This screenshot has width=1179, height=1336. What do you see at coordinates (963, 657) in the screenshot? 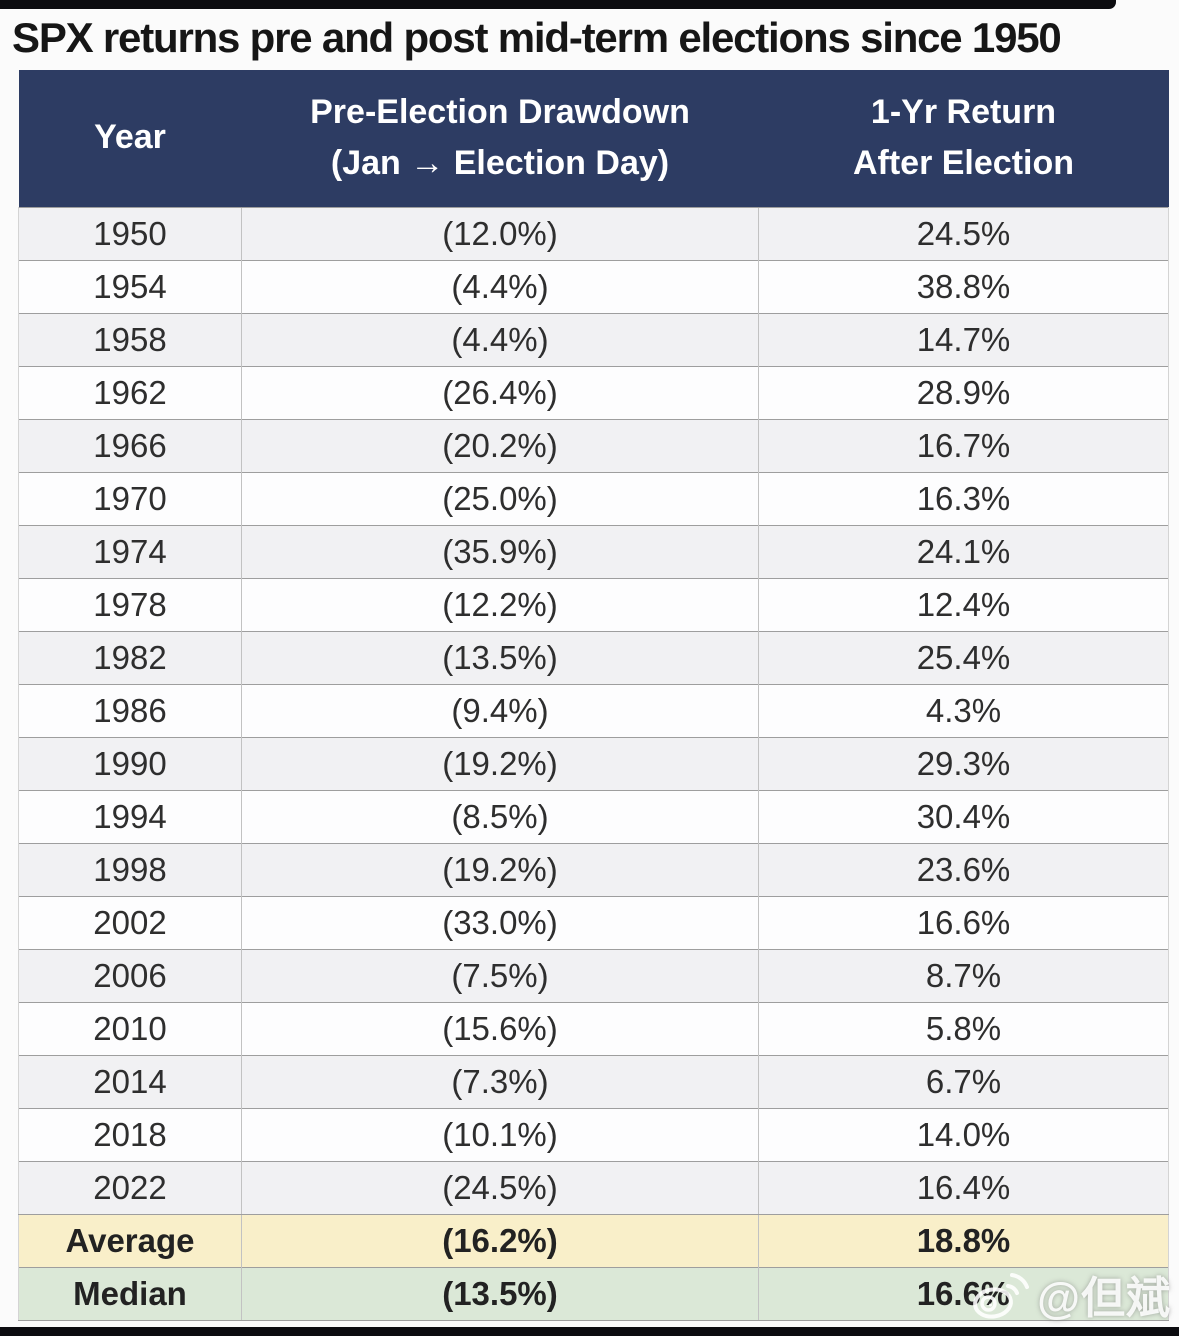
I see `cell-return: 25.4%` at bounding box center [963, 657].